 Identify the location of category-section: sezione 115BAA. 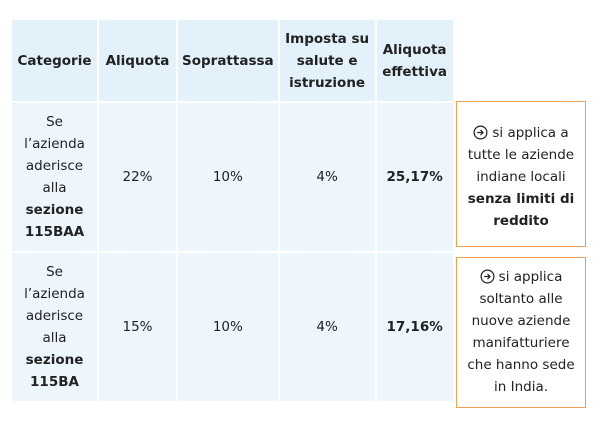
(54, 221).